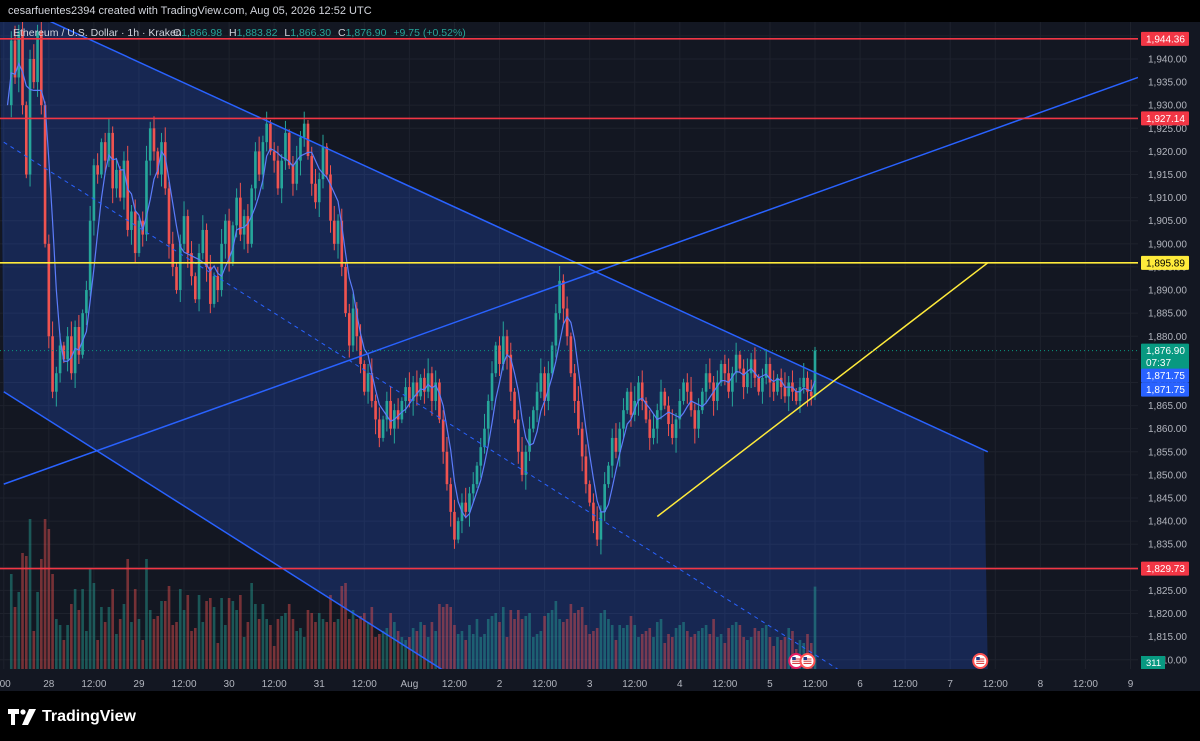 This screenshot has height=741, width=1200. What do you see at coordinates (5, 684) in the screenshot?
I see `time-tick-label: :00` at bounding box center [5, 684].